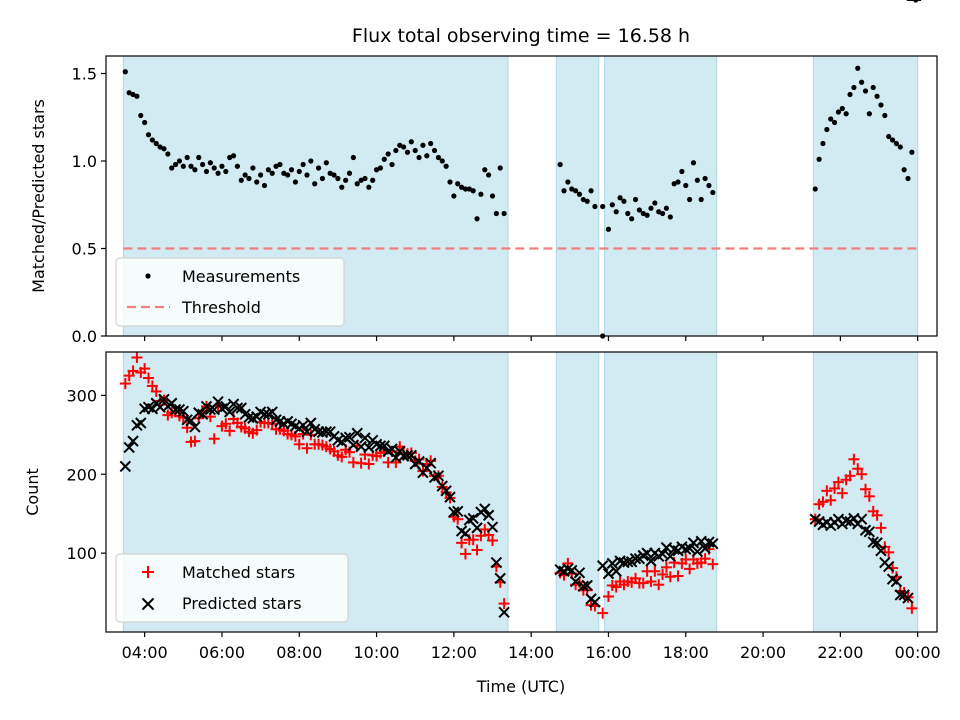  What do you see at coordinates (81, 553) in the screenshot?
I see `y-tick-label: 100` at bounding box center [81, 553].